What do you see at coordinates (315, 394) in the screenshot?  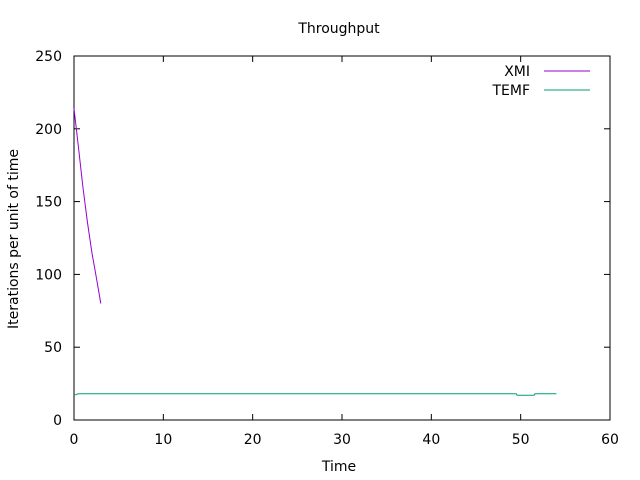 I see `series-line-temf` at bounding box center [315, 394].